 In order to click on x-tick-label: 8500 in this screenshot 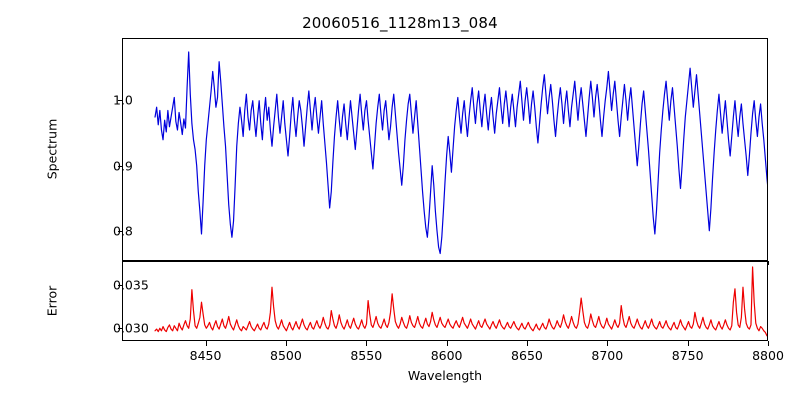, I will do `click(286, 355)`.